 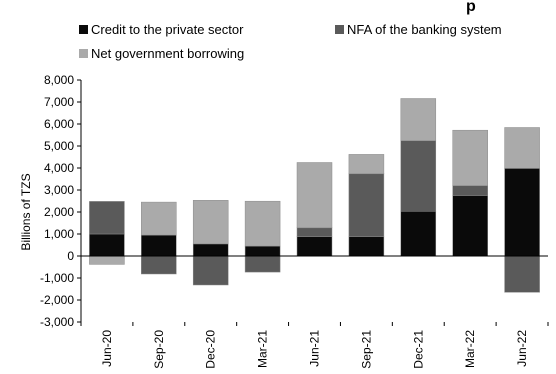 What do you see at coordinates (424, 29) in the screenshot?
I see `legend-label-nfa: NFA of the banking system` at bounding box center [424, 29].